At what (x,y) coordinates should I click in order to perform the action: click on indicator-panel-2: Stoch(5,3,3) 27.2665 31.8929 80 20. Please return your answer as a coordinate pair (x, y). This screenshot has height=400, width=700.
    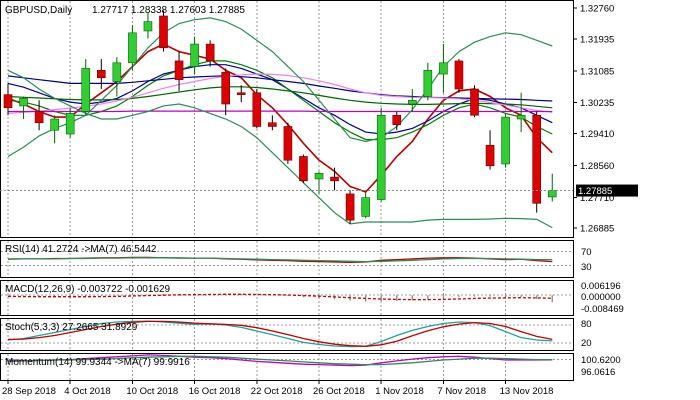
    Looking at the image, I should click on (296, 334).